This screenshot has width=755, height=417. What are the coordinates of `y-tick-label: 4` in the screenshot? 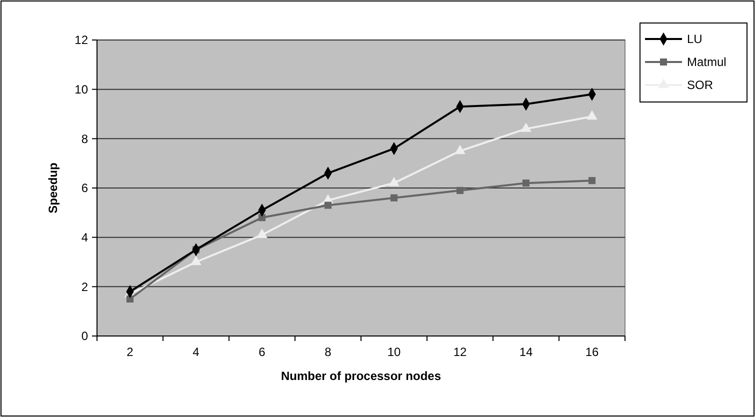 It's located at (84, 237).